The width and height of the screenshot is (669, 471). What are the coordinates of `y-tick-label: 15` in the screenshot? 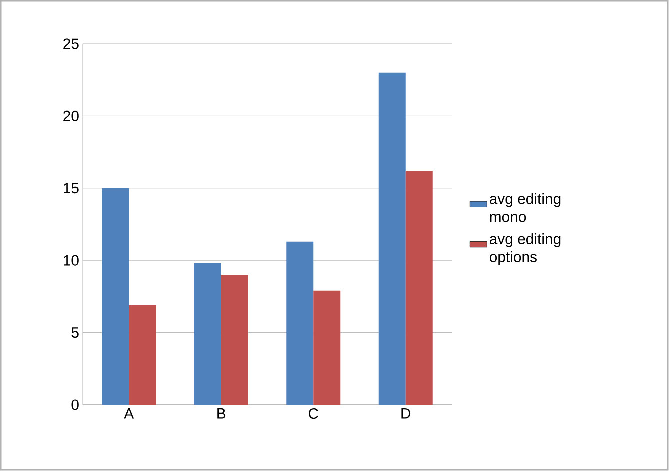 It's located at (71, 188).